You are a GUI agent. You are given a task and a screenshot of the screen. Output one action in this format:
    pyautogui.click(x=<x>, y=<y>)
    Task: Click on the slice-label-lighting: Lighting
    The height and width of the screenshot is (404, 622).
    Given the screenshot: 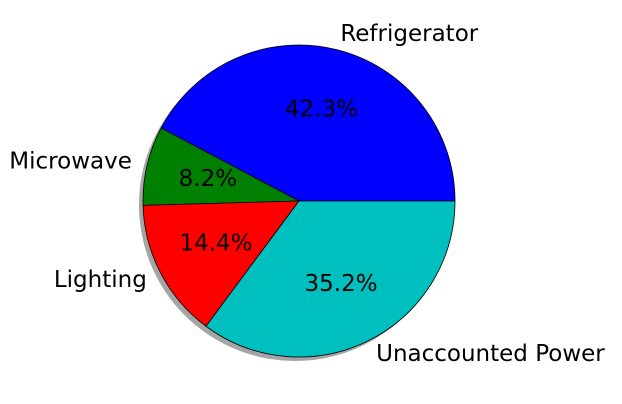 What is the action you would take?
    pyautogui.click(x=100, y=280)
    